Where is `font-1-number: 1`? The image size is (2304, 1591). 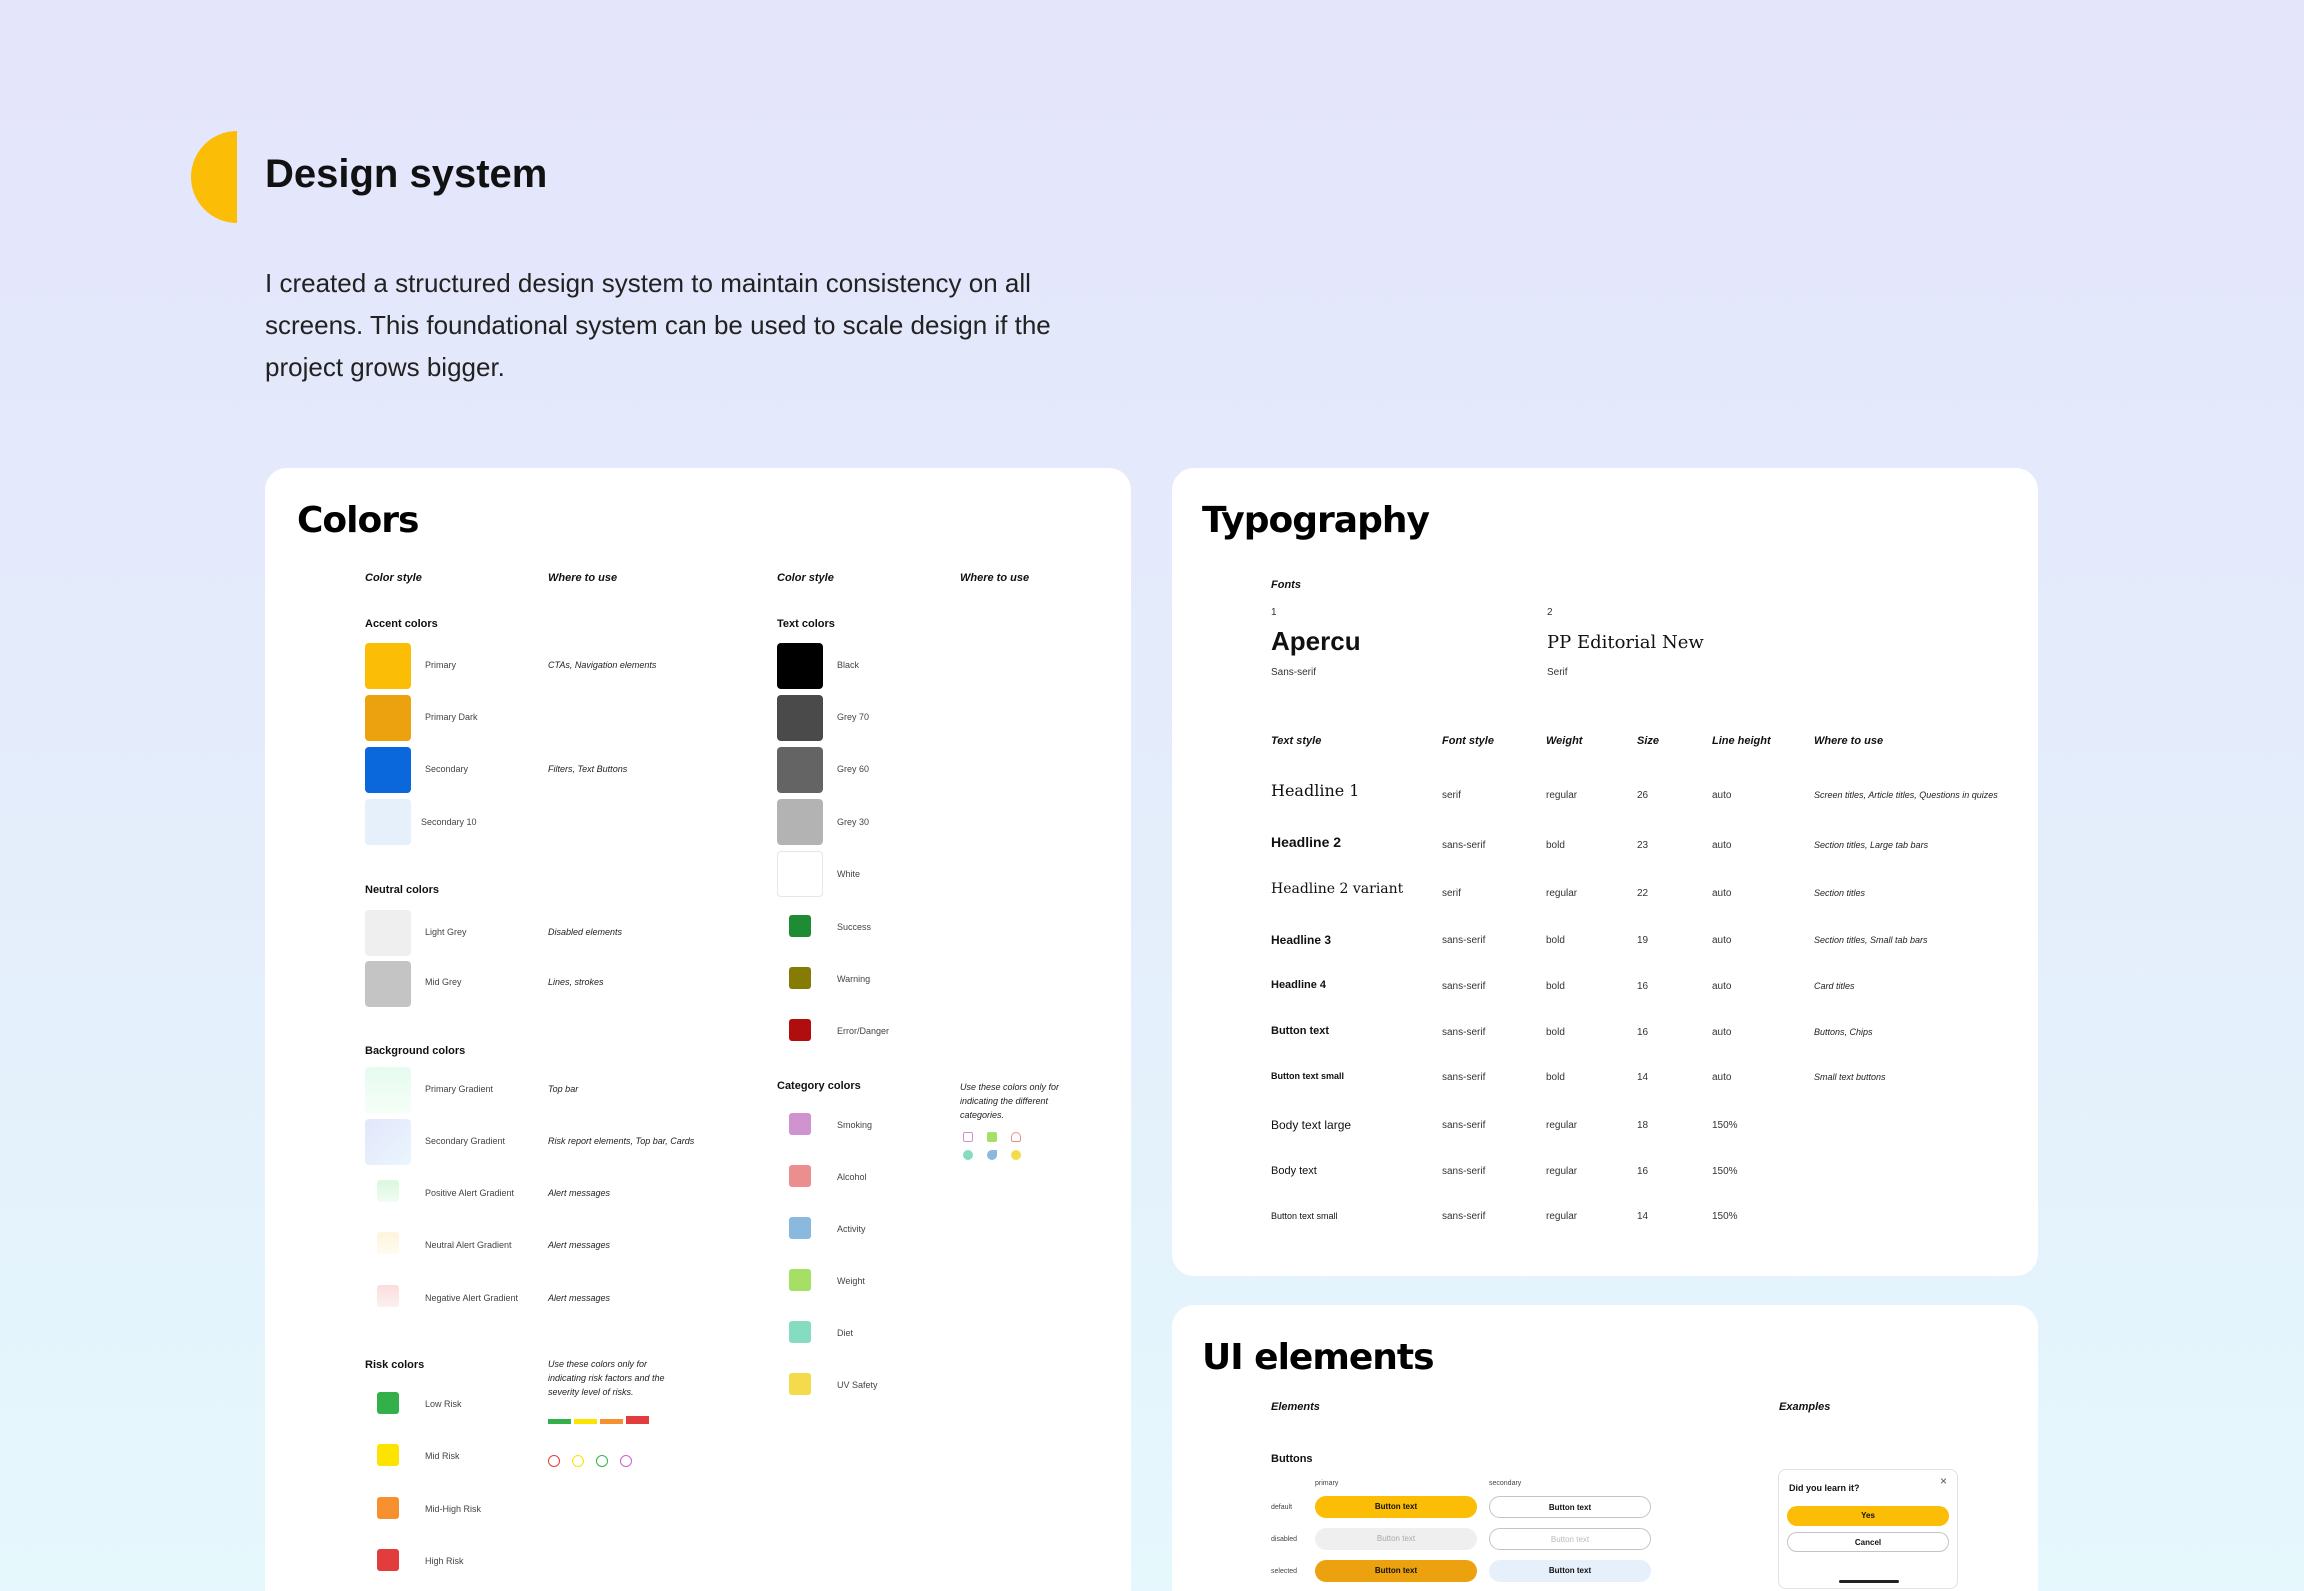
font-1-number: 1 is located at coordinates (1274, 612).